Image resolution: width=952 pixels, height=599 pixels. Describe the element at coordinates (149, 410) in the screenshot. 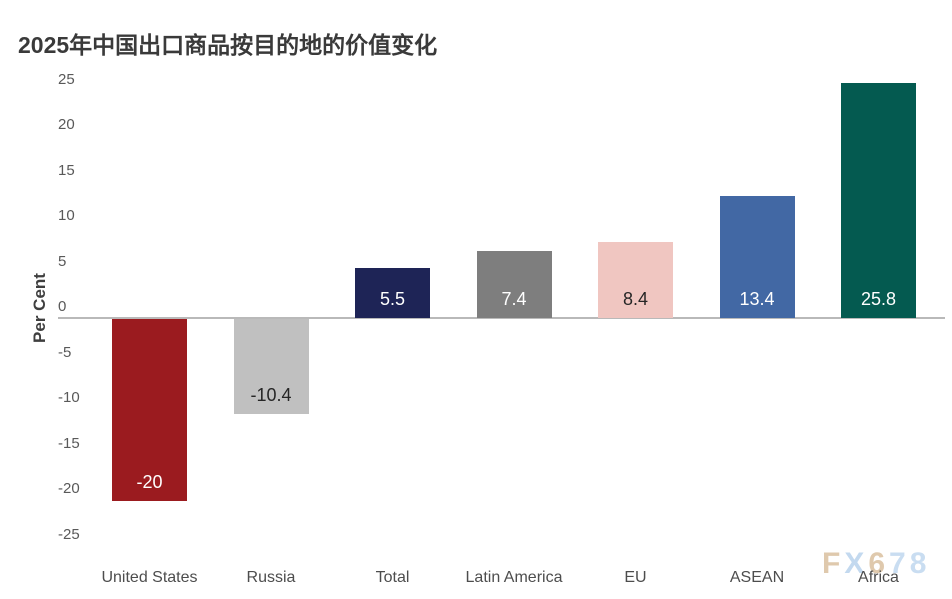

I see `bar-united-states` at that location.